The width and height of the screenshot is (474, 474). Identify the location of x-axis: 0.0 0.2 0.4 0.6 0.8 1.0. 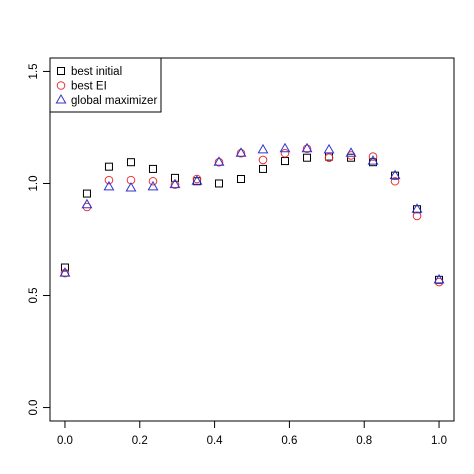
(252, 433).